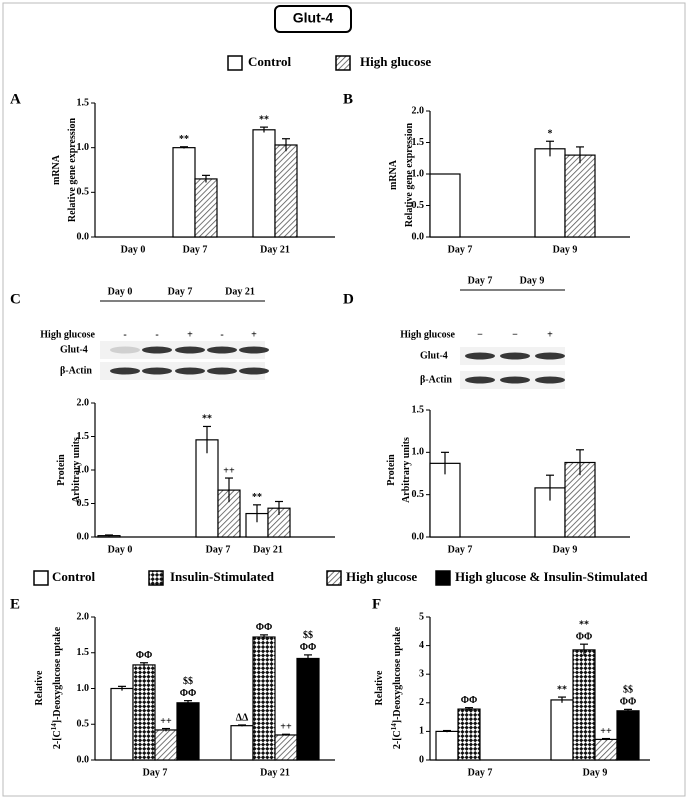 This screenshot has height=799, width=688. What do you see at coordinates (222, 576) in the screenshot?
I see `legend-label: Insulin-Stimulated` at bounding box center [222, 576].